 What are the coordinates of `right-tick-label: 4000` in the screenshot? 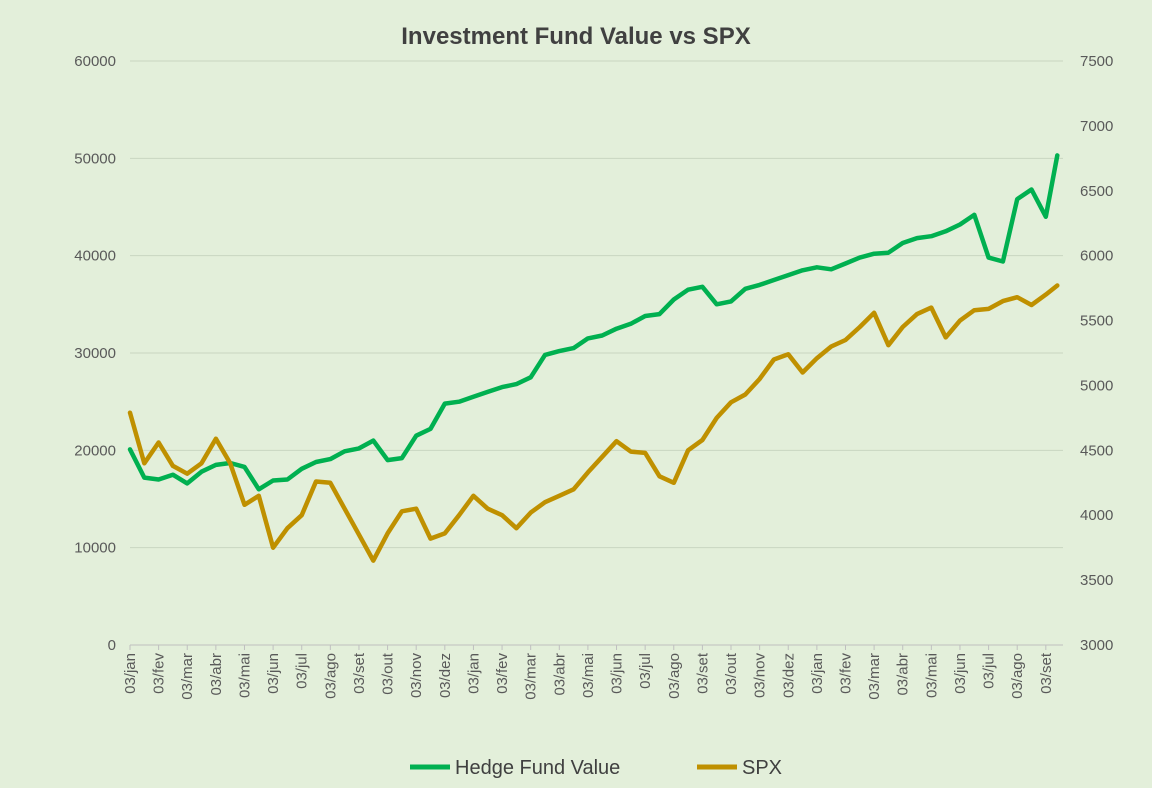 It's located at (1096, 515).